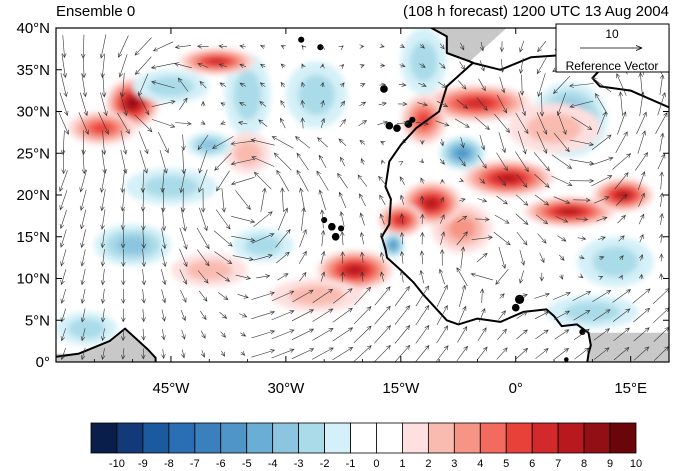 The width and height of the screenshot is (673, 471). Describe the element at coordinates (33, 28) in the screenshot. I see `lat-label-0: 40°N` at that location.